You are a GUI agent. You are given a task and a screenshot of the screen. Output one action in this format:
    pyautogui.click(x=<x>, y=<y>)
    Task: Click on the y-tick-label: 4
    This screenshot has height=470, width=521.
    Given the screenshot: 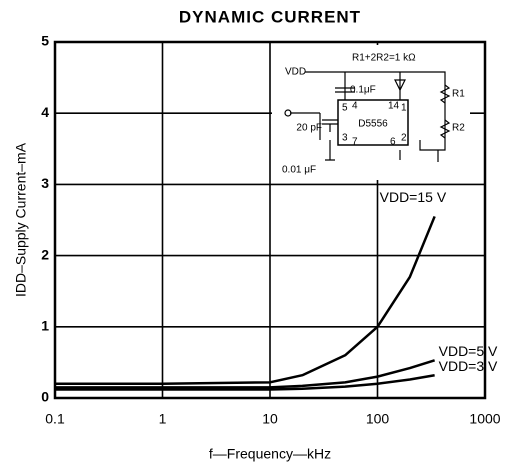 What is the action you would take?
    pyautogui.click(x=45, y=112)
    